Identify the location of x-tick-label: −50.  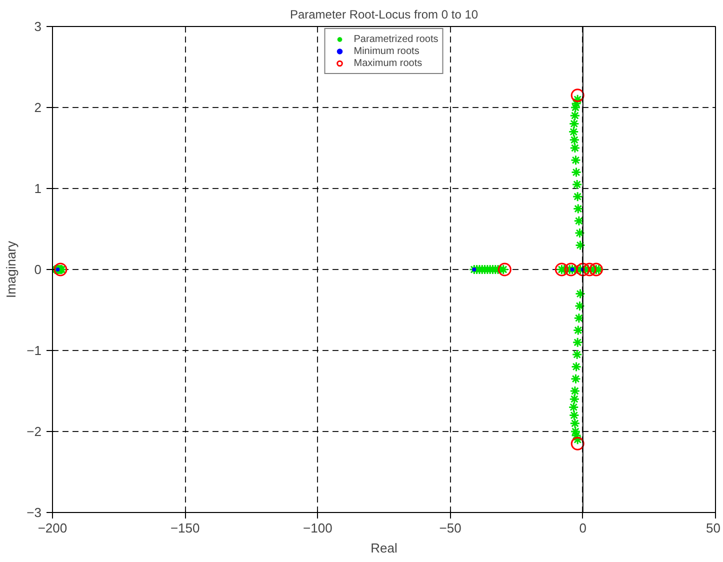
(450, 528).